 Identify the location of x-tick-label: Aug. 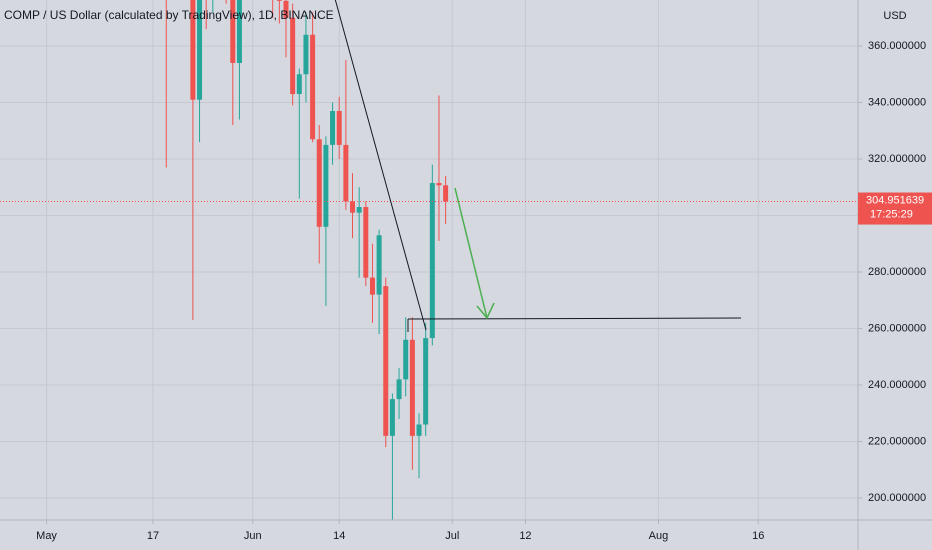
(659, 536).